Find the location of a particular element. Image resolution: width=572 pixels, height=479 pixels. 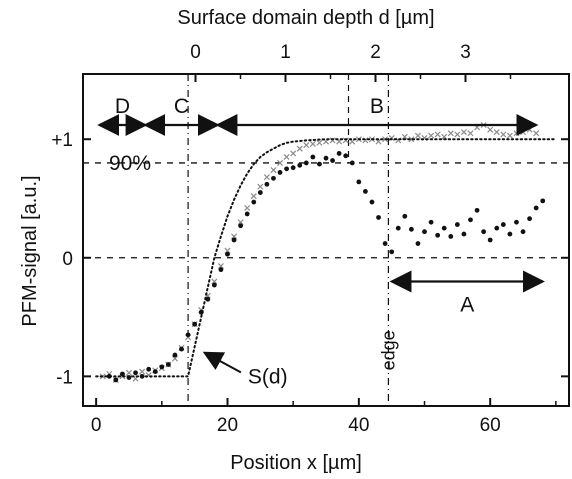

edge-label: edge is located at coordinates (388, 350).